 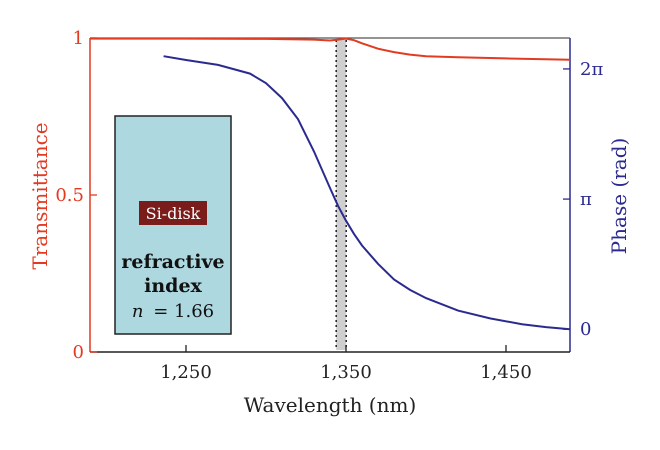 What do you see at coordinates (506, 372) in the screenshot?
I see `x-tick-label: 1,450` at bounding box center [506, 372].